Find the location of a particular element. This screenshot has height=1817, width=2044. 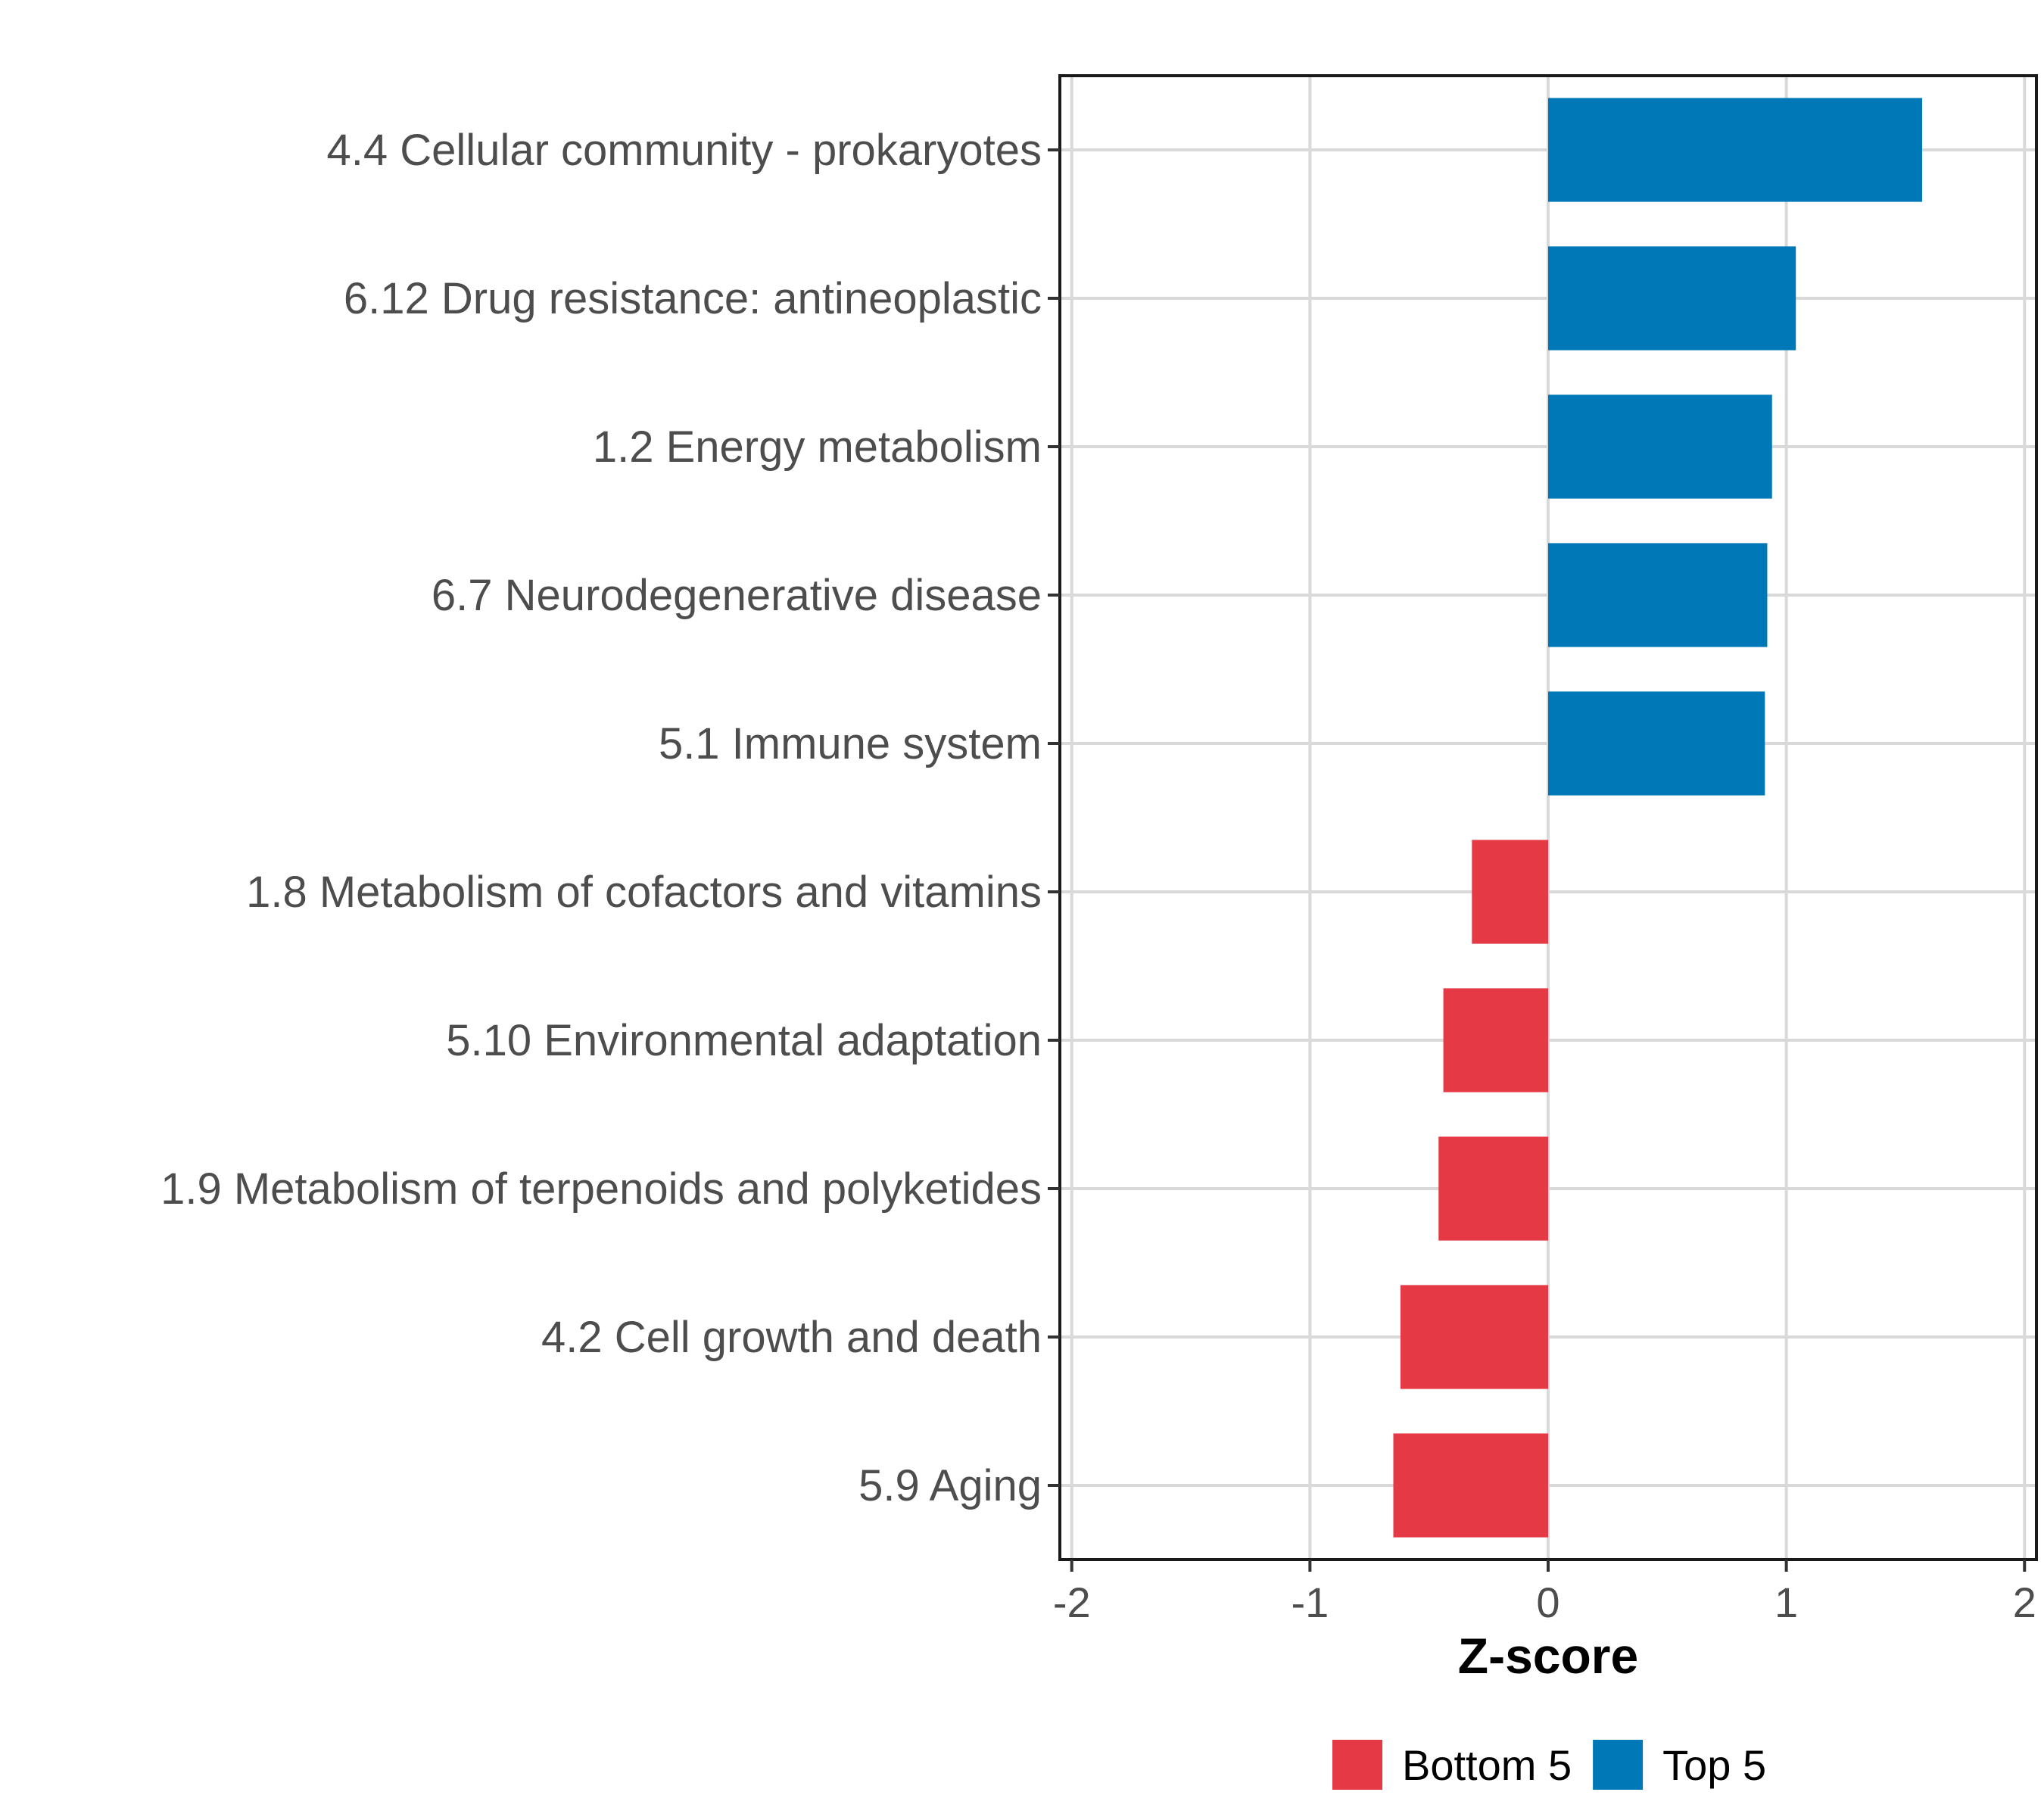

category-label: 5.9 Aging is located at coordinates (950, 1485).